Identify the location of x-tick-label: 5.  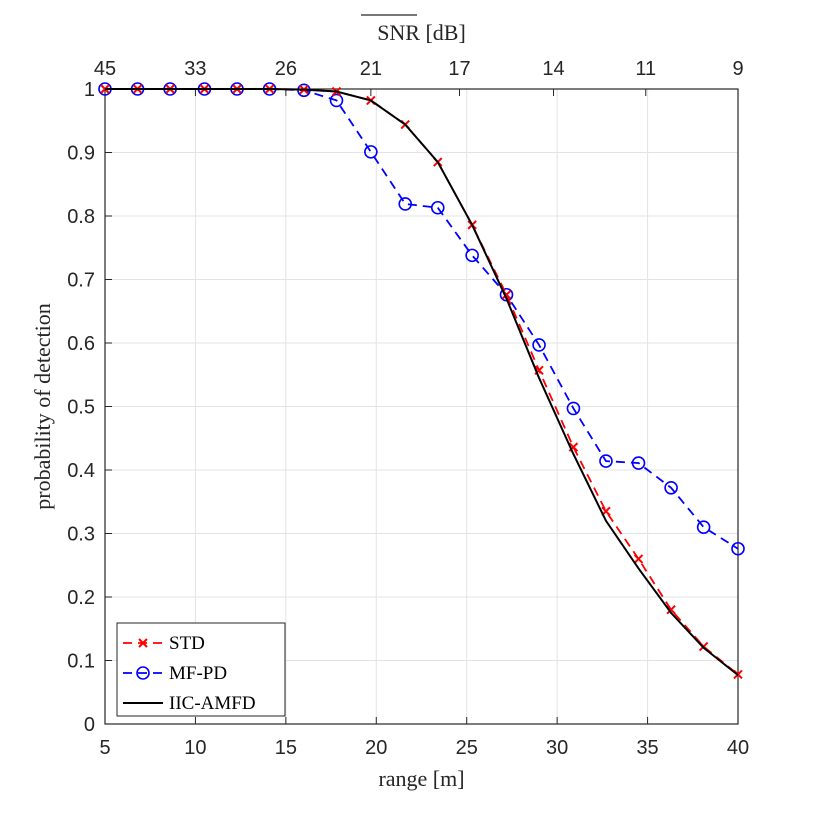
(104, 748).